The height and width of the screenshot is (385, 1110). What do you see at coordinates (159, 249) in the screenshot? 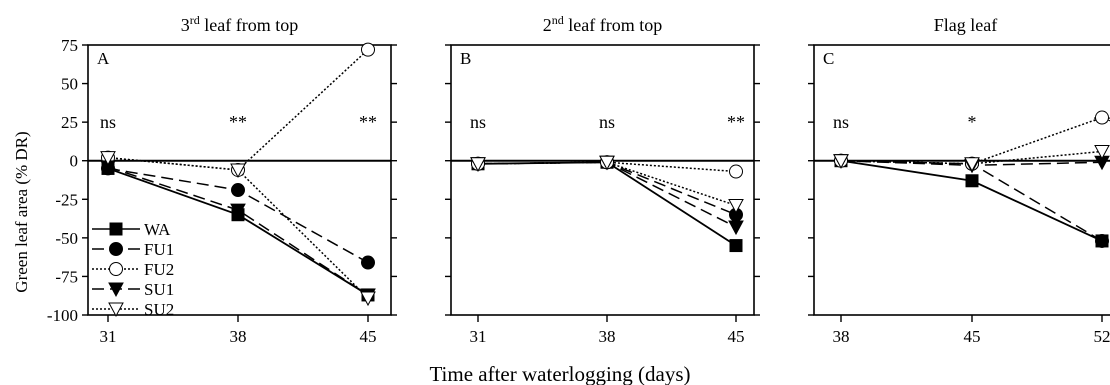
I see `legend-label-fu1: FU1` at bounding box center [159, 249].